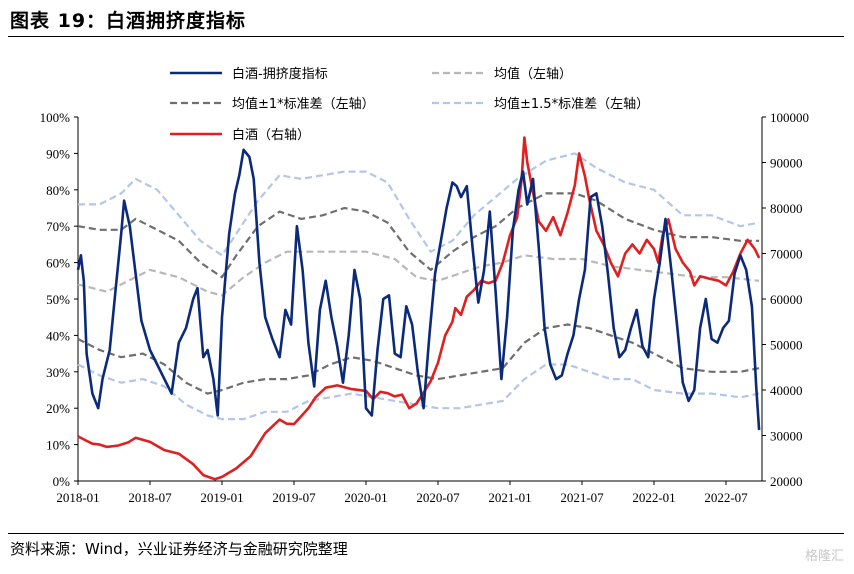 This screenshot has width=854, height=574. Describe the element at coordinates (128, 21) in the screenshot. I see `figure-title: 图表 19：白酒拥挤度指标` at that location.